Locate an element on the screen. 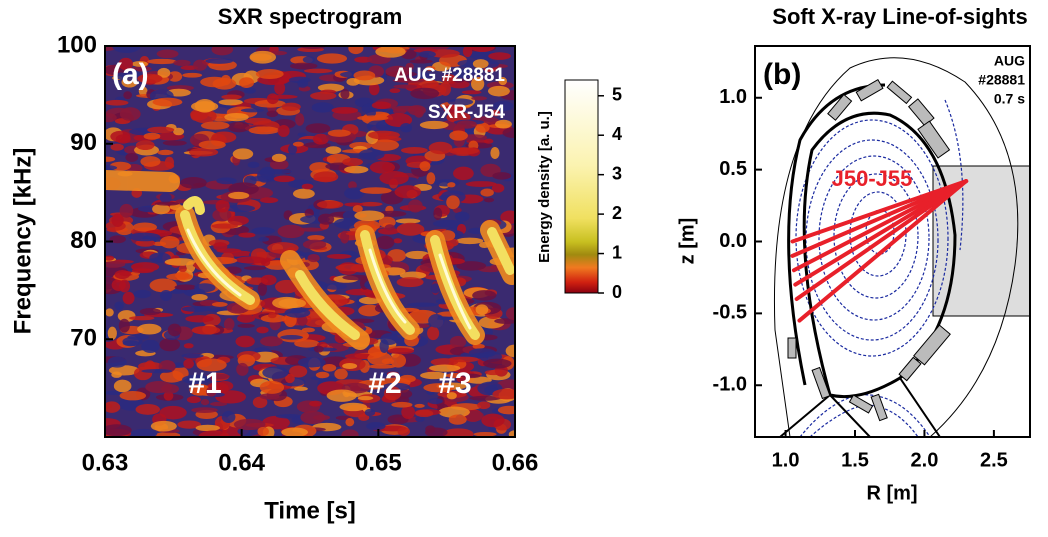 The height and width of the screenshot is (537, 1048). y-tick-label: 90 is located at coordinates (83, 142).